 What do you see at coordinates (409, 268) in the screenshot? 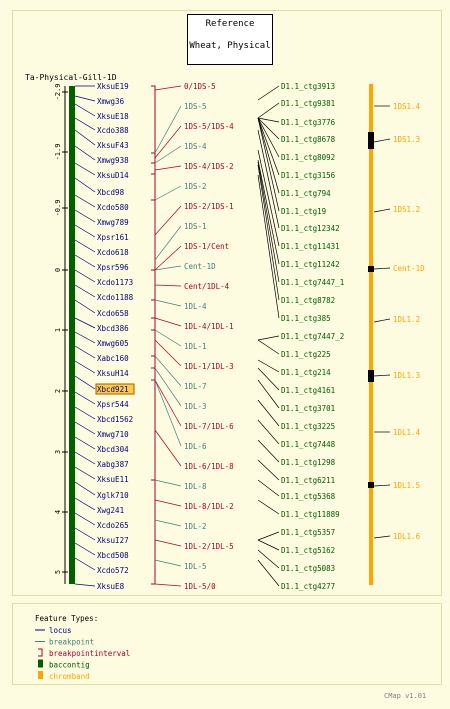
I see `chromband-label: Cent-1D` at bounding box center [409, 268].